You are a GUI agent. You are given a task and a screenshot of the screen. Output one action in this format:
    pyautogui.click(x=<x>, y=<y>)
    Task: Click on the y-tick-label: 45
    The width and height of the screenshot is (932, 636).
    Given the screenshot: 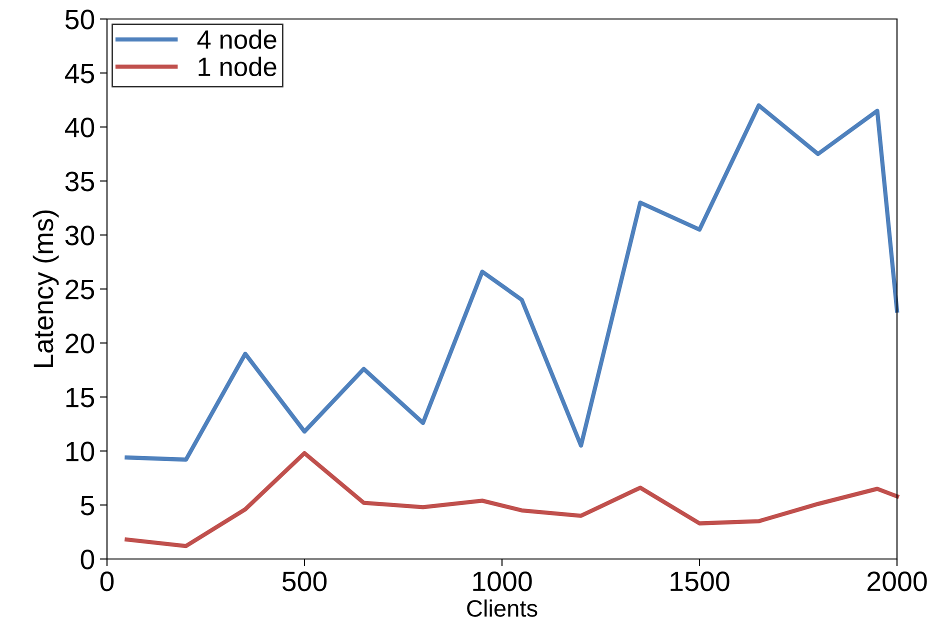 What is the action you would take?
    pyautogui.click(x=79, y=74)
    